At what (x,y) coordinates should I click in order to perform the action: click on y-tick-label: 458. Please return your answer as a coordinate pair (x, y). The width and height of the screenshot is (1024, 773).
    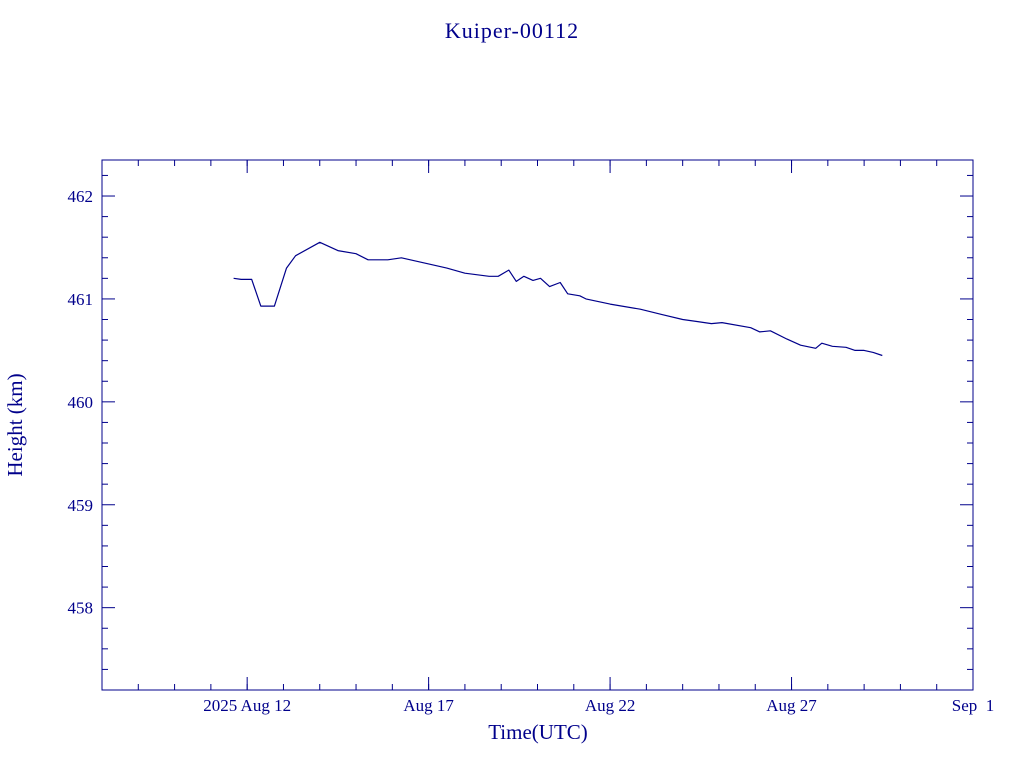
    Looking at the image, I should click on (81, 608).